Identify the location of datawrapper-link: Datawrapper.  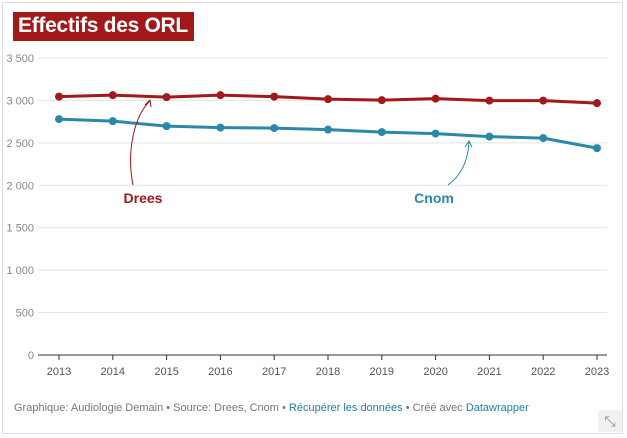
(497, 408).